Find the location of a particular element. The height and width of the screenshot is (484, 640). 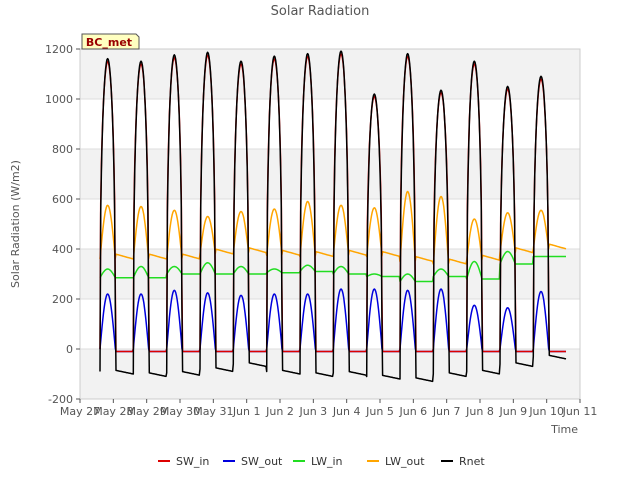

legend-entry: LW_in is located at coordinates (318, 461).